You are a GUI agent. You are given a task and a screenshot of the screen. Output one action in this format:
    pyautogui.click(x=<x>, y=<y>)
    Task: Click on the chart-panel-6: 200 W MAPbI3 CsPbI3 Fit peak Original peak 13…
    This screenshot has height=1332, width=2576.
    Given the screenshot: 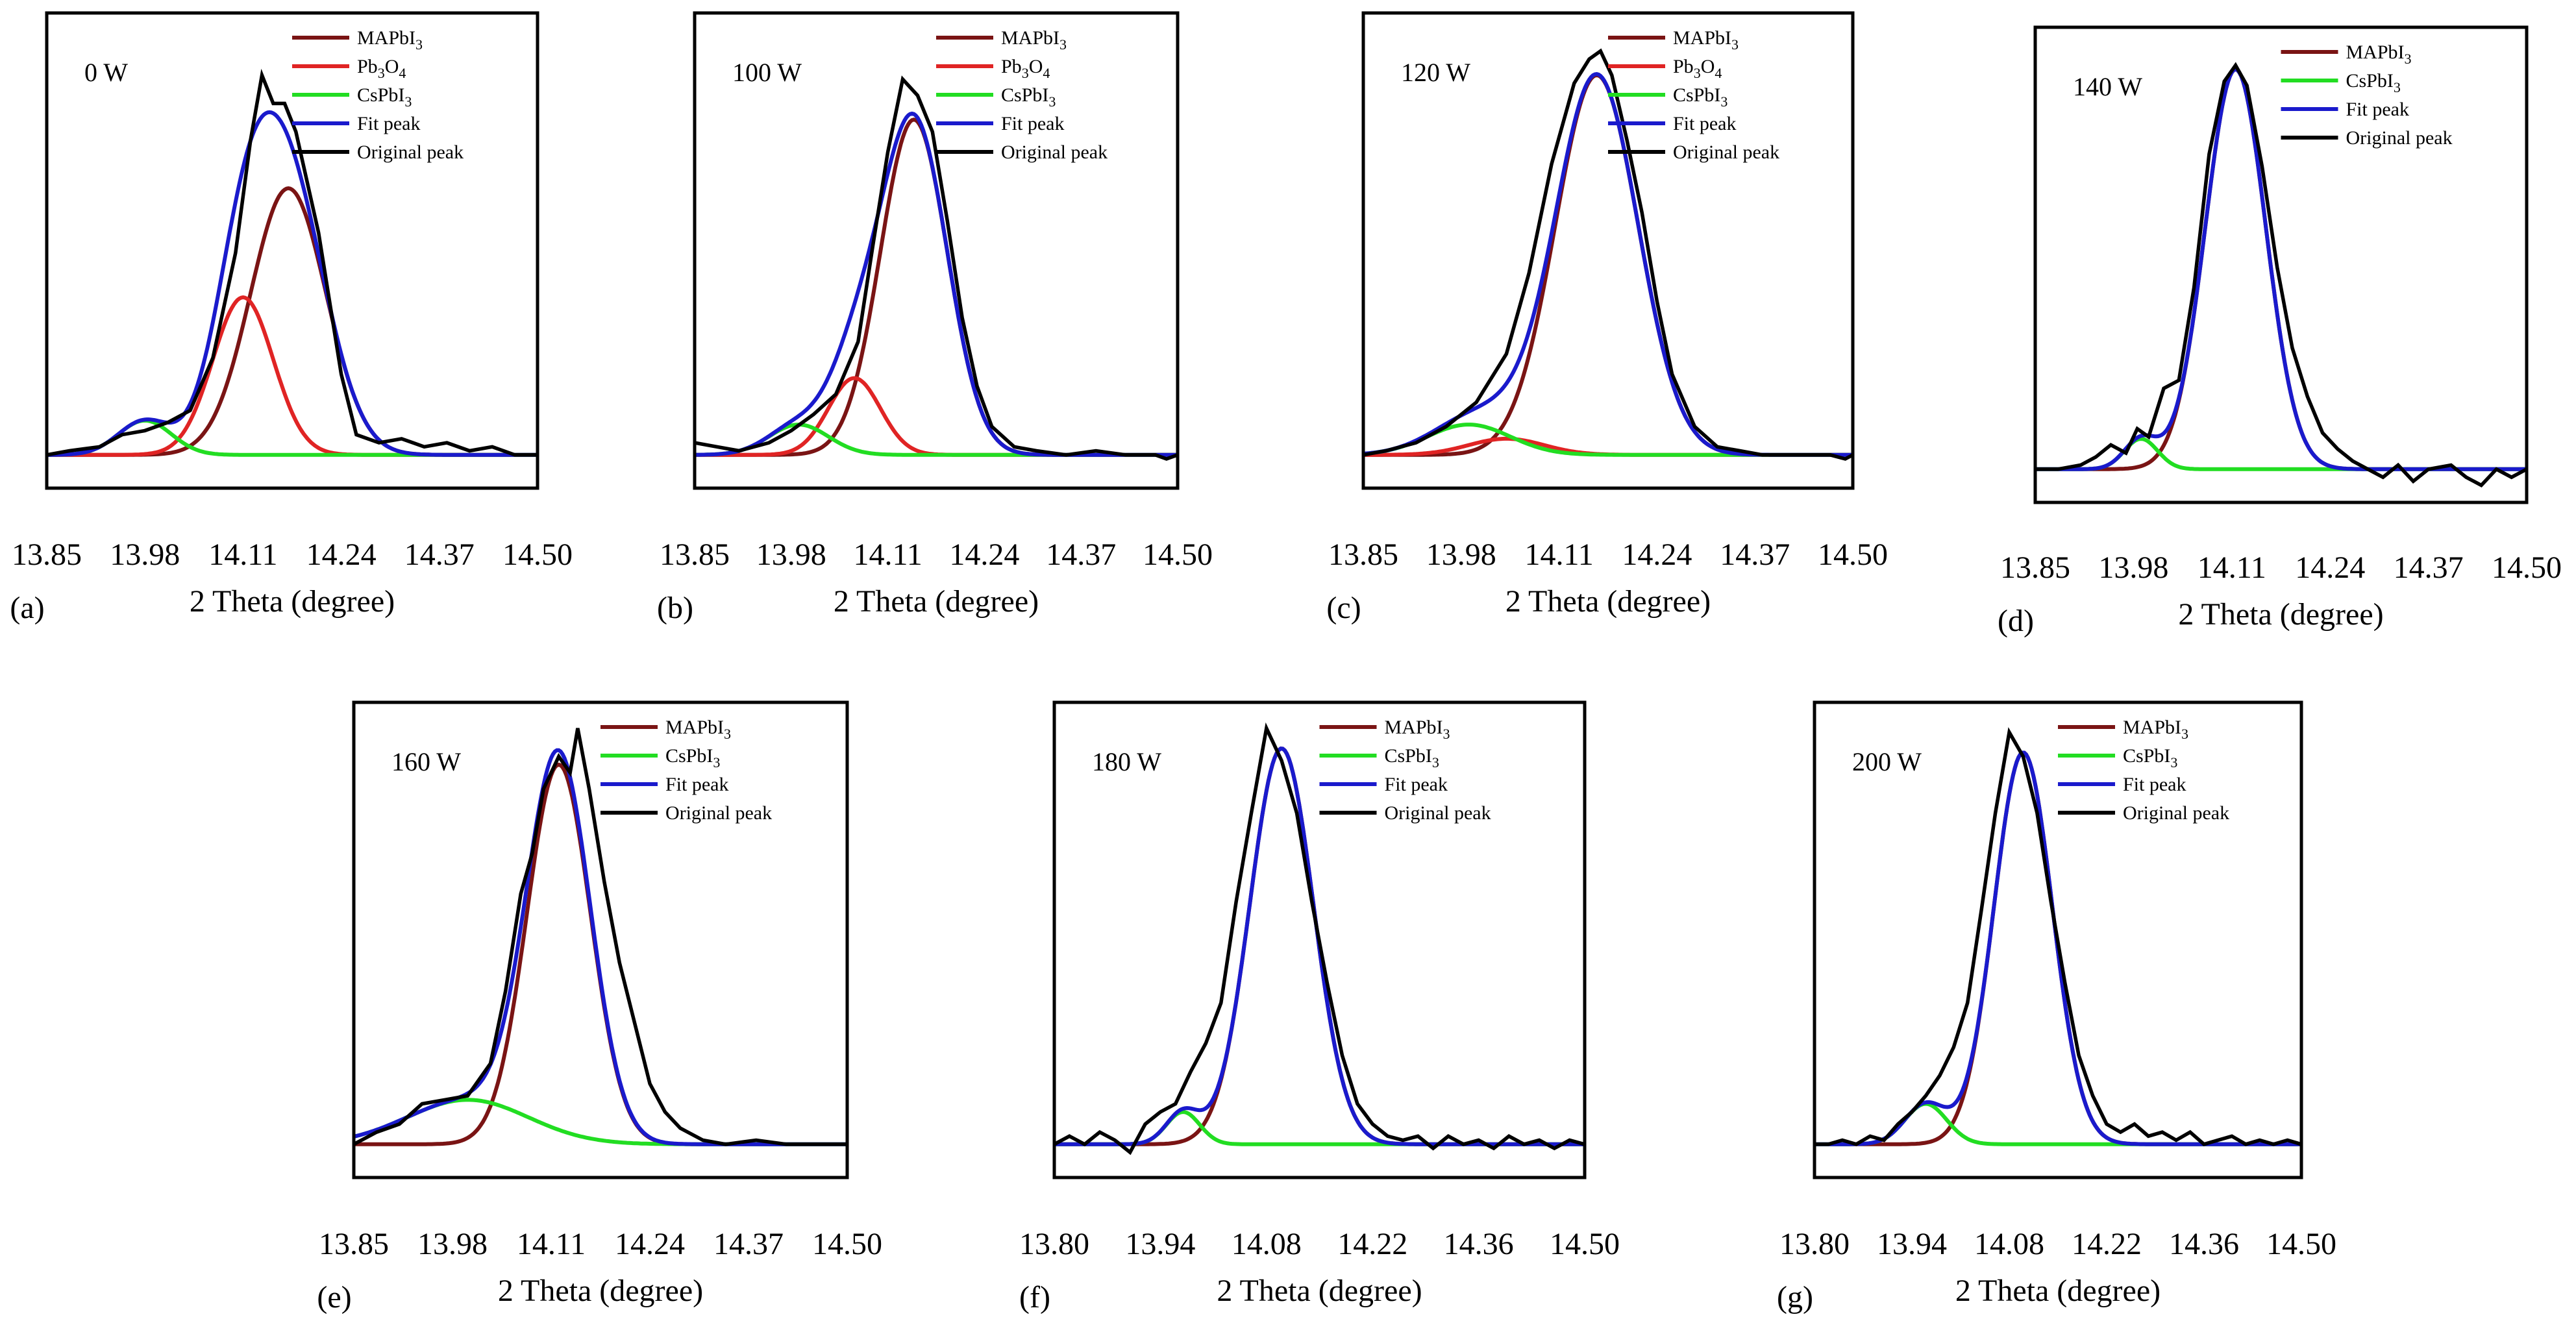 What is the action you would take?
    pyautogui.click(x=2056, y=1007)
    